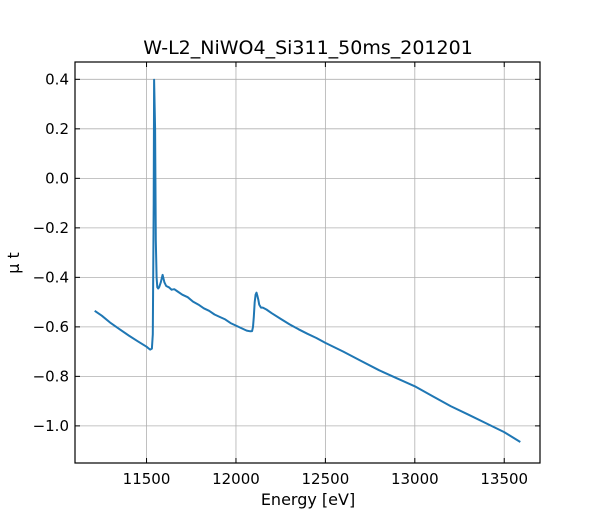 Image resolution: width=600 pixels, height=520 pixels. What do you see at coordinates (308, 499) in the screenshot?
I see `x-axis-label: Energy [eV]` at bounding box center [308, 499].